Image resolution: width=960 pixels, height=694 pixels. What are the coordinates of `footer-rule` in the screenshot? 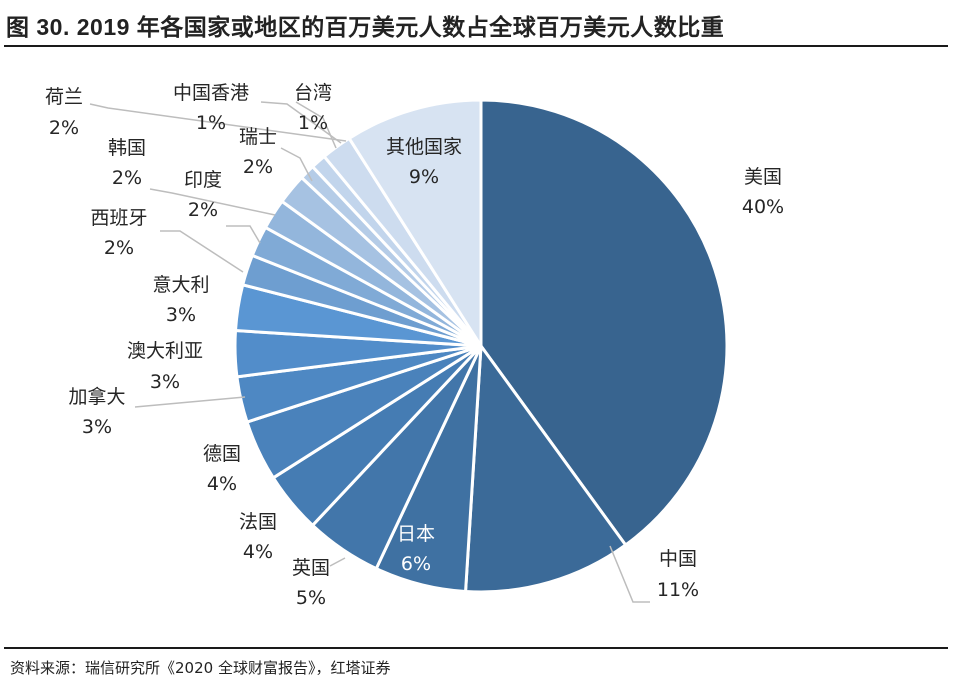 It's located at (476, 648).